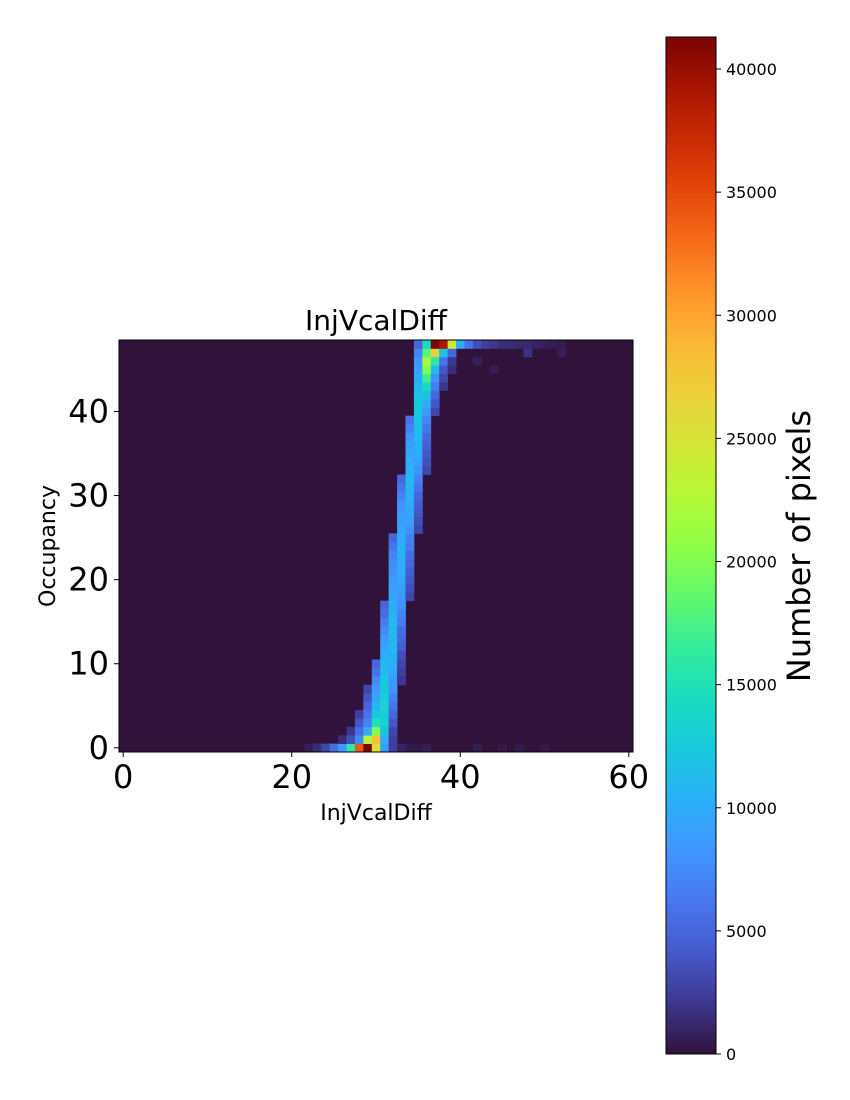 This screenshot has width=850, height=1100. Describe the element at coordinates (88, 580) in the screenshot. I see `y-tick-label: 20` at that location.